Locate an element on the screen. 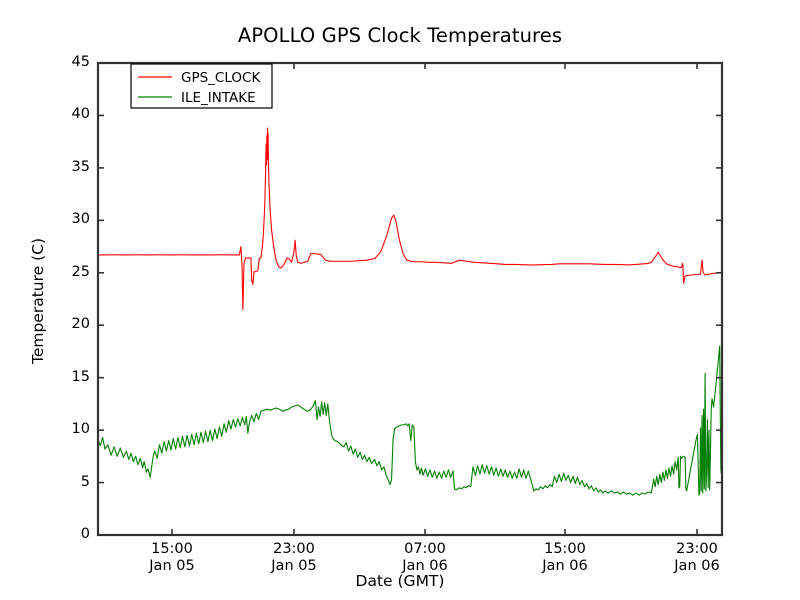 Image resolution: width=800 pixels, height=600 pixels. y-tick-label: 15 is located at coordinates (80, 376).